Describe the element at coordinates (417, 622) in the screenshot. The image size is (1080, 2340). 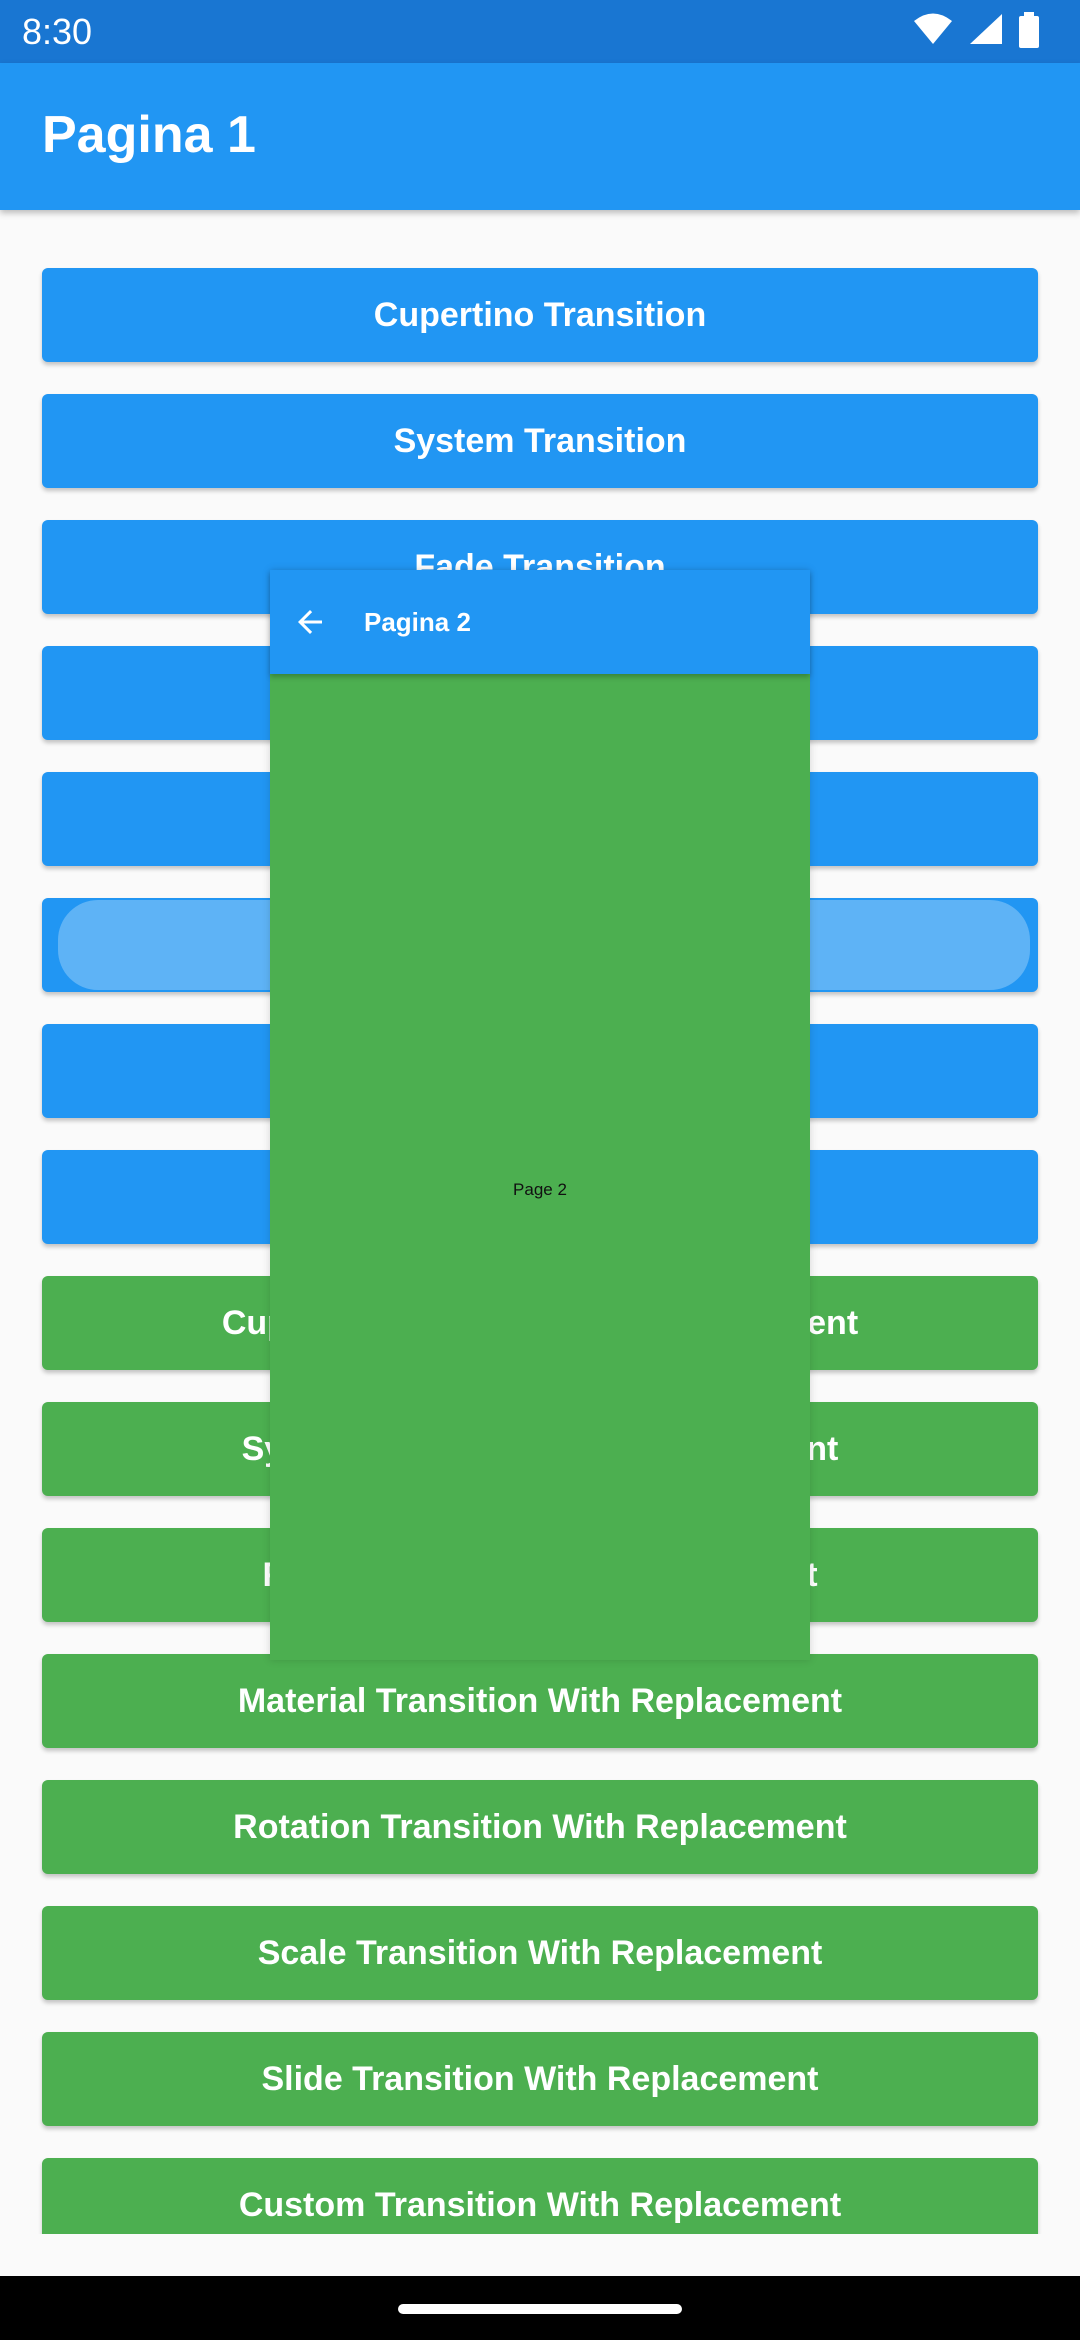
I see `page-2-title: Pagina 2` at that location.